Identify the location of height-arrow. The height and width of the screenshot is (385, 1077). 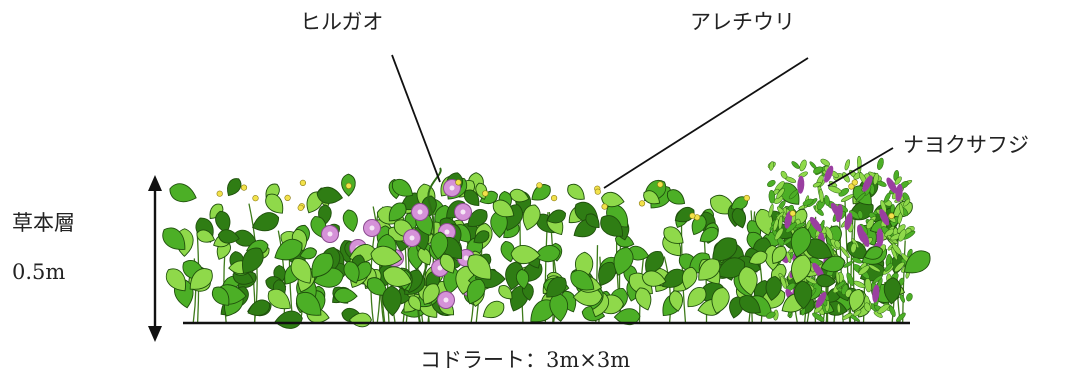
(155, 258).